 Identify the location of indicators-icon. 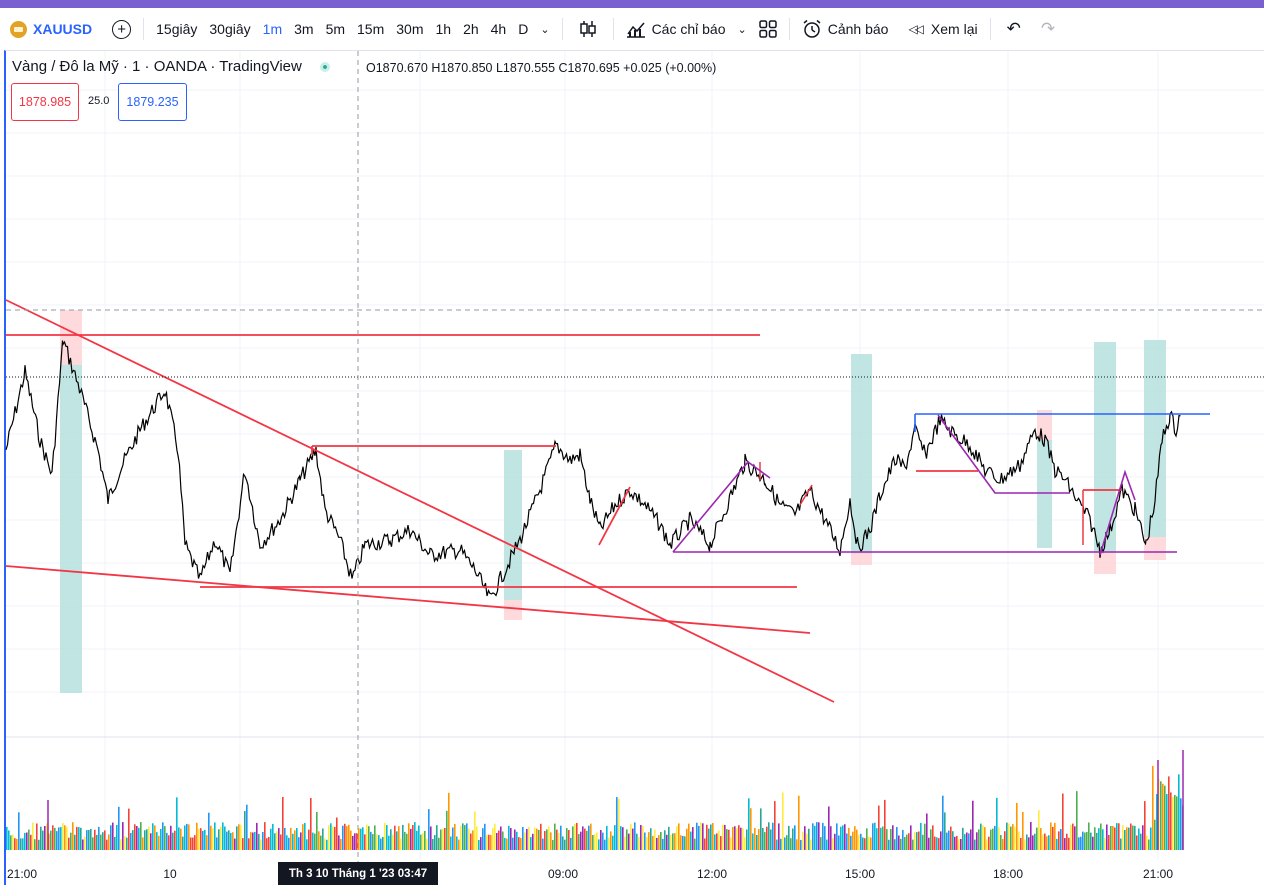
(635, 30).